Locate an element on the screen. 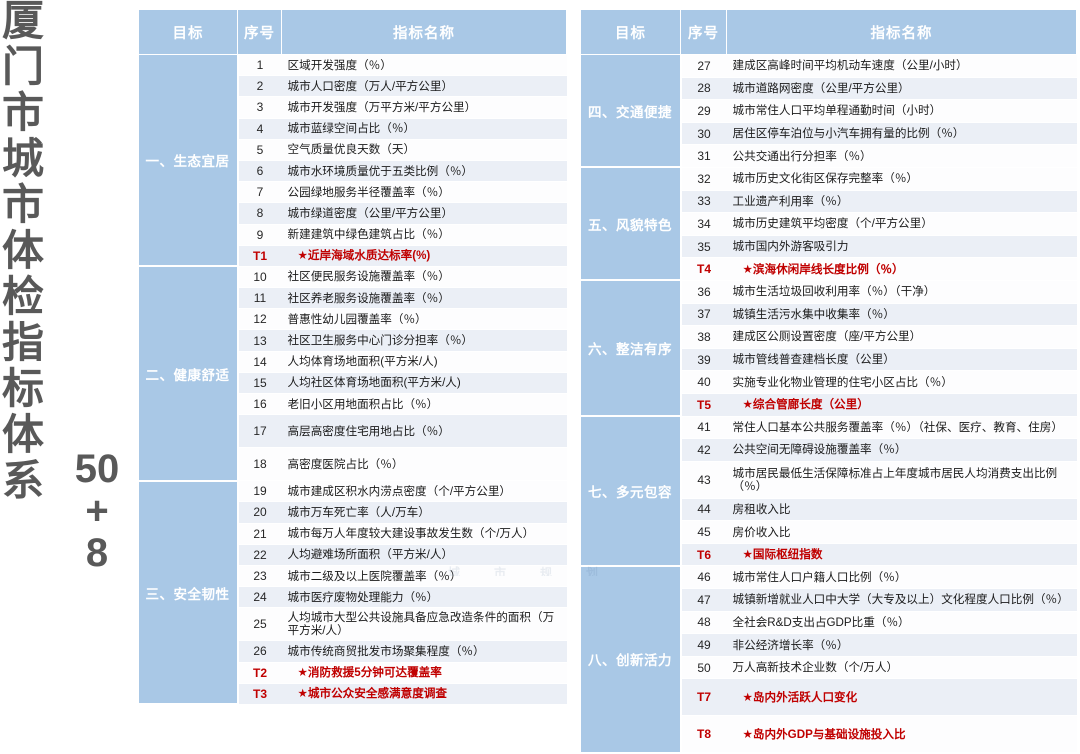 This screenshot has height=754, width=1080. goal-cell: 一、生态宜居 is located at coordinates (188, 161).